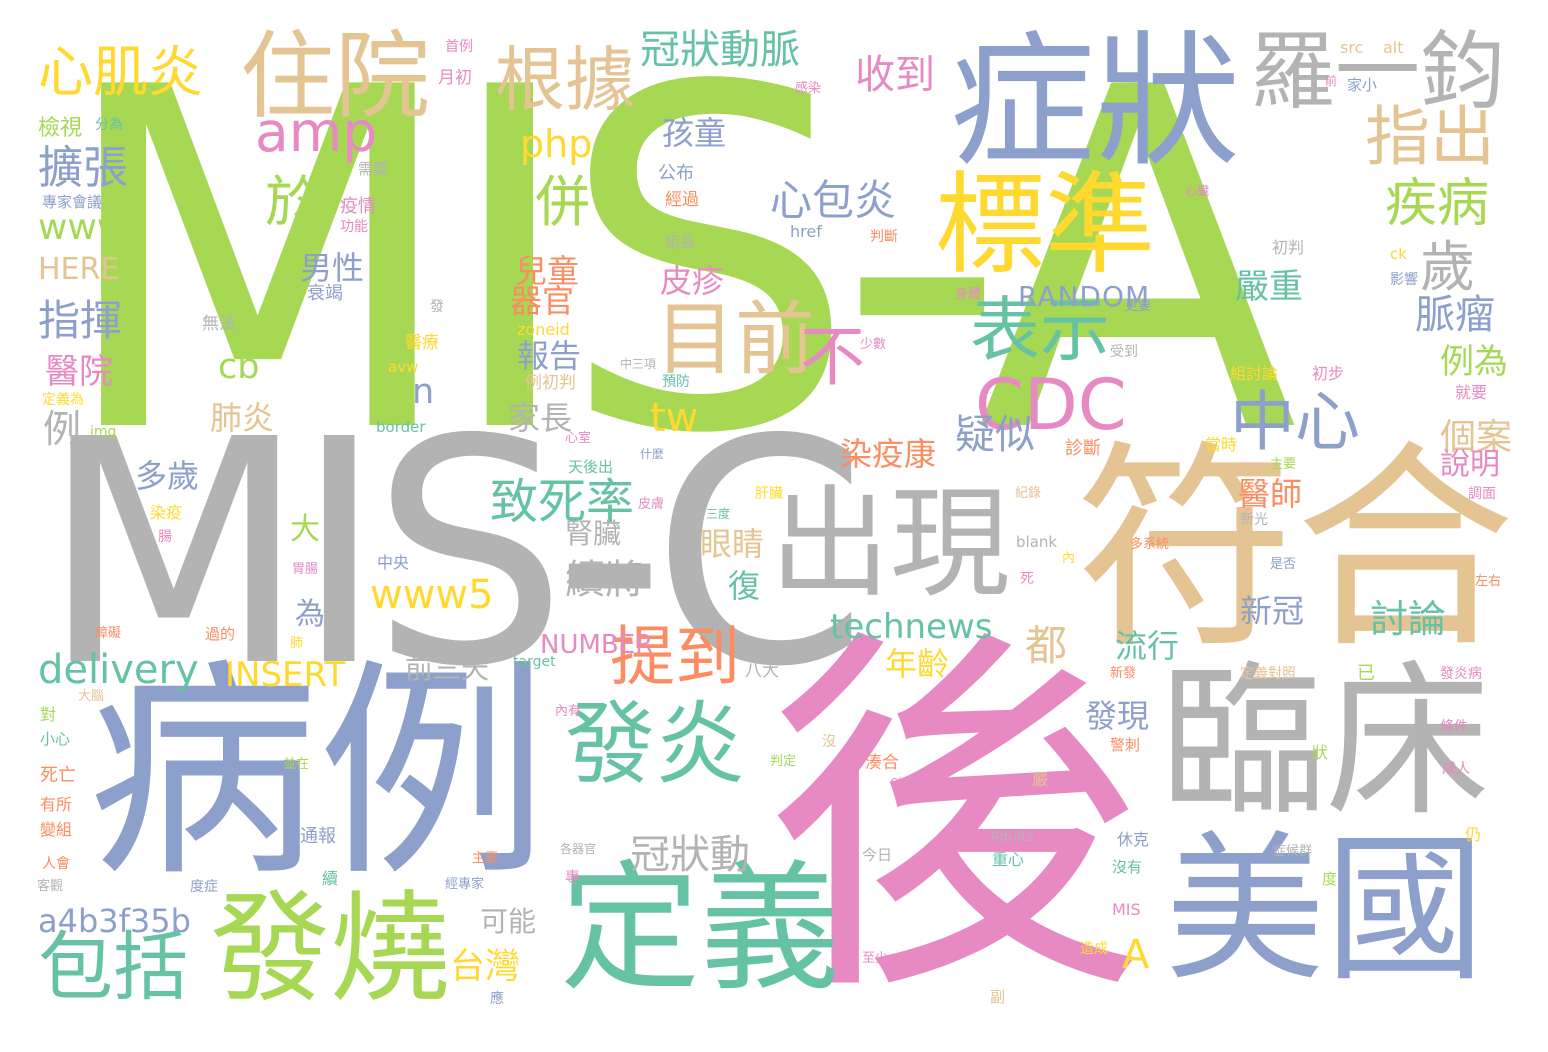  Describe the element at coordinates (1272, 611) in the screenshot. I see `word-xinguan: 新冠` at that location.